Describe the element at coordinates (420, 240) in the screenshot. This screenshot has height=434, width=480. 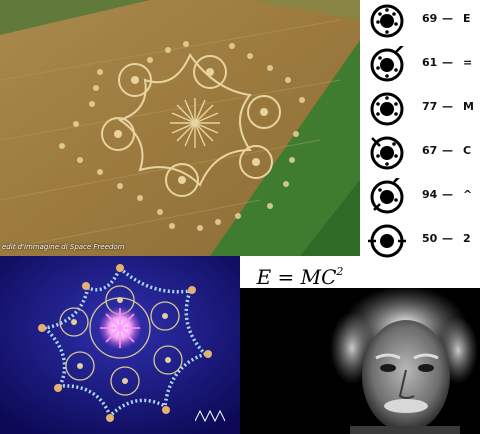
I see `legend-row: 50 — 2` at that location.